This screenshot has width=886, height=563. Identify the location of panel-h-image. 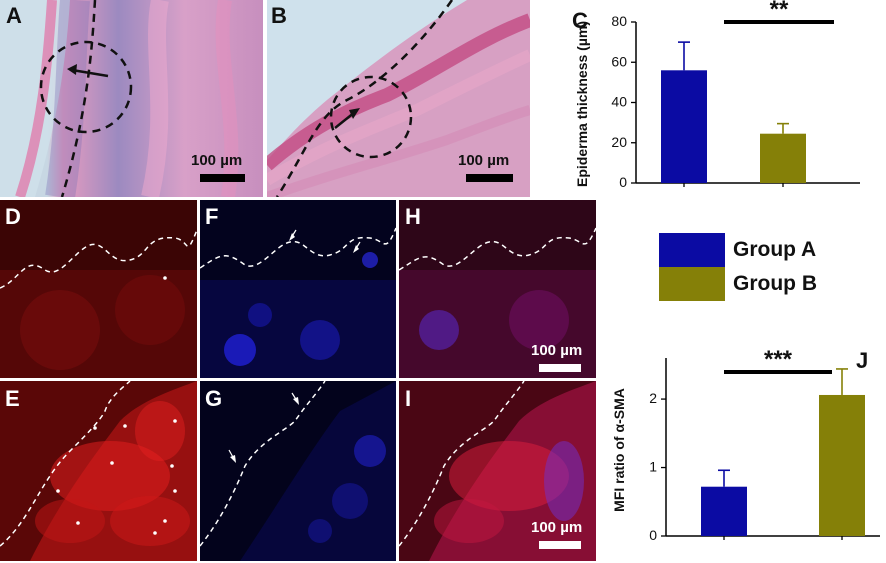
(497, 289).